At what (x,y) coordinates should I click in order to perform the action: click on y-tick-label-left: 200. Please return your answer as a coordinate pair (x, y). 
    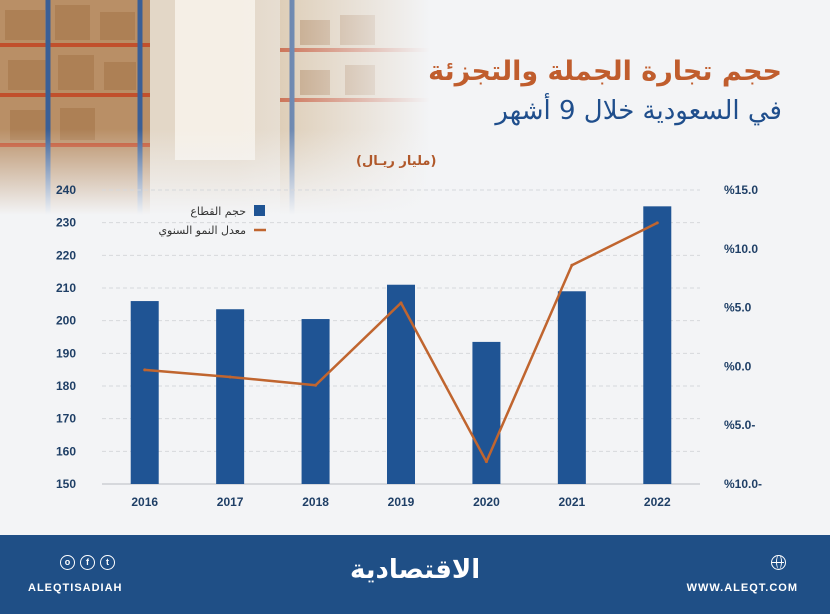
    Looking at the image, I should click on (66, 321).